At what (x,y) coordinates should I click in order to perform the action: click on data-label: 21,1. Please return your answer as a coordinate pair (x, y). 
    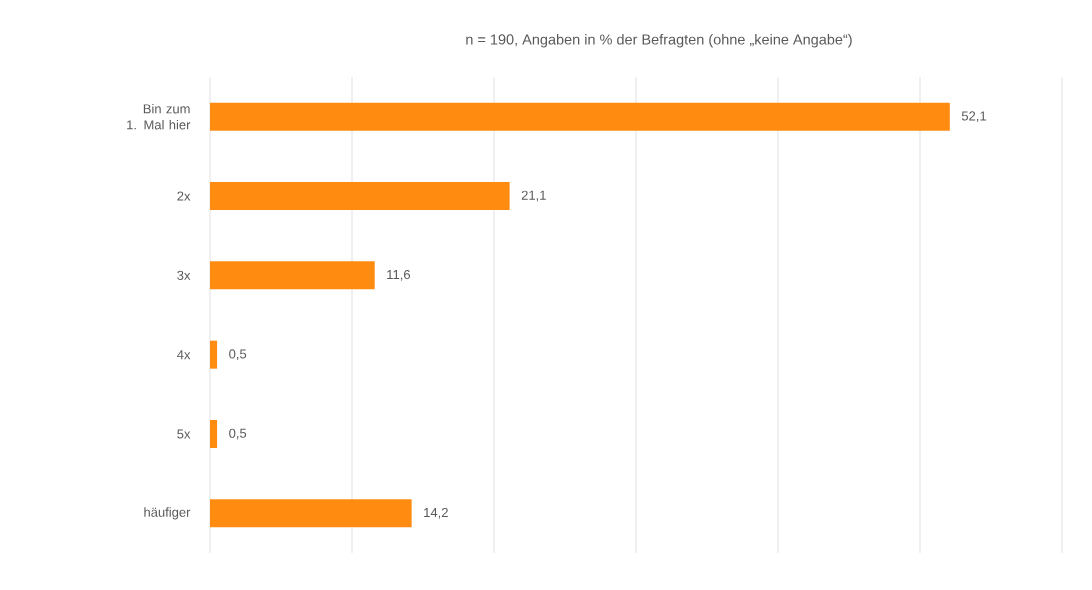
    Looking at the image, I should click on (533, 196).